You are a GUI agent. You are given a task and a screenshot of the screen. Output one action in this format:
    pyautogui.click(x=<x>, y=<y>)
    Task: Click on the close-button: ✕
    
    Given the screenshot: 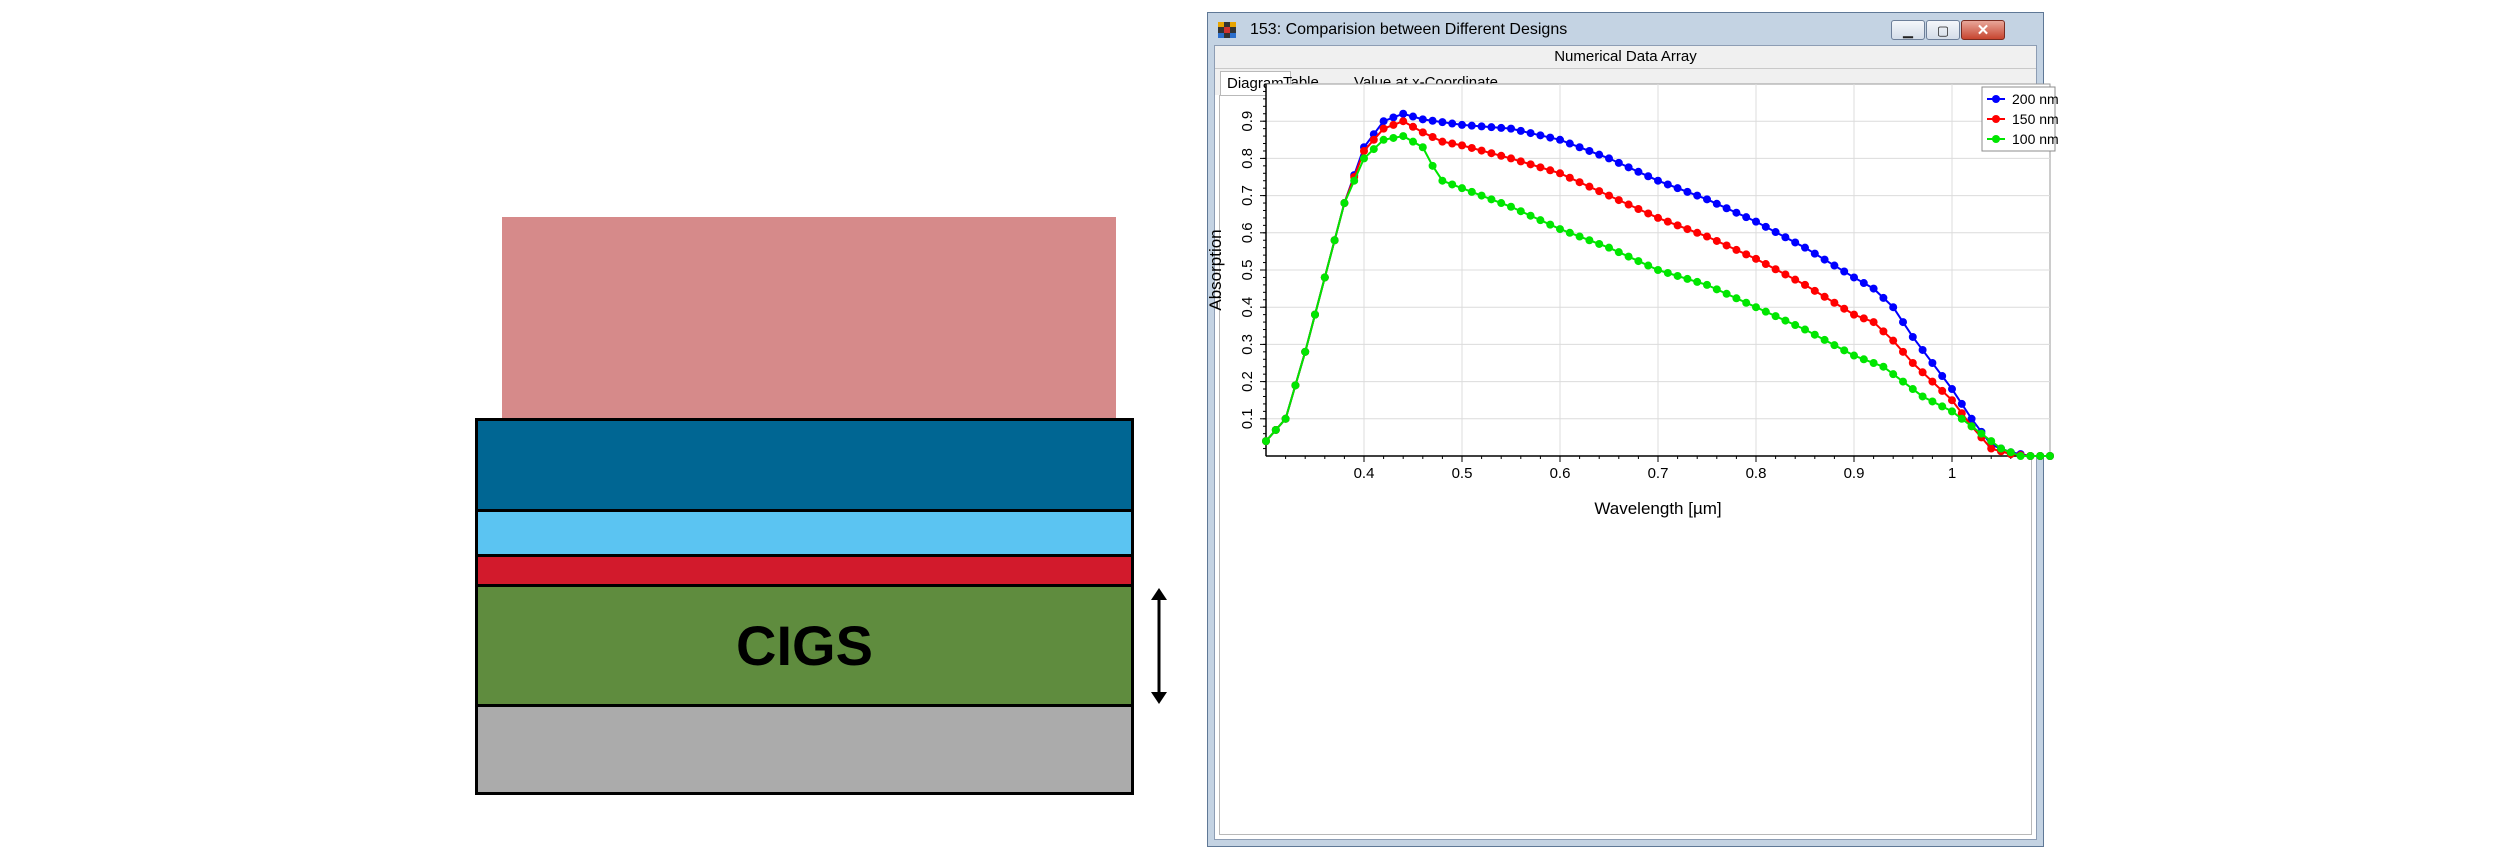 What is the action you would take?
    pyautogui.click(x=1983, y=30)
    